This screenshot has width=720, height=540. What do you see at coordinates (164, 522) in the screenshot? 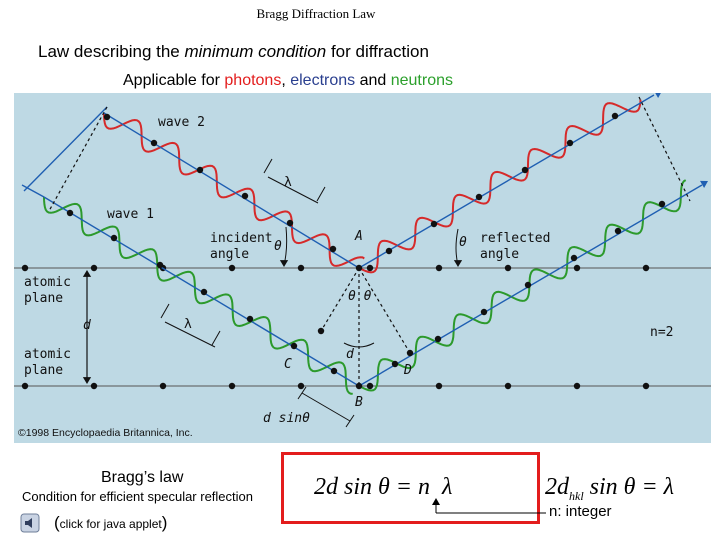
I see `applet-close-paren: )` at bounding box center [164, 522].